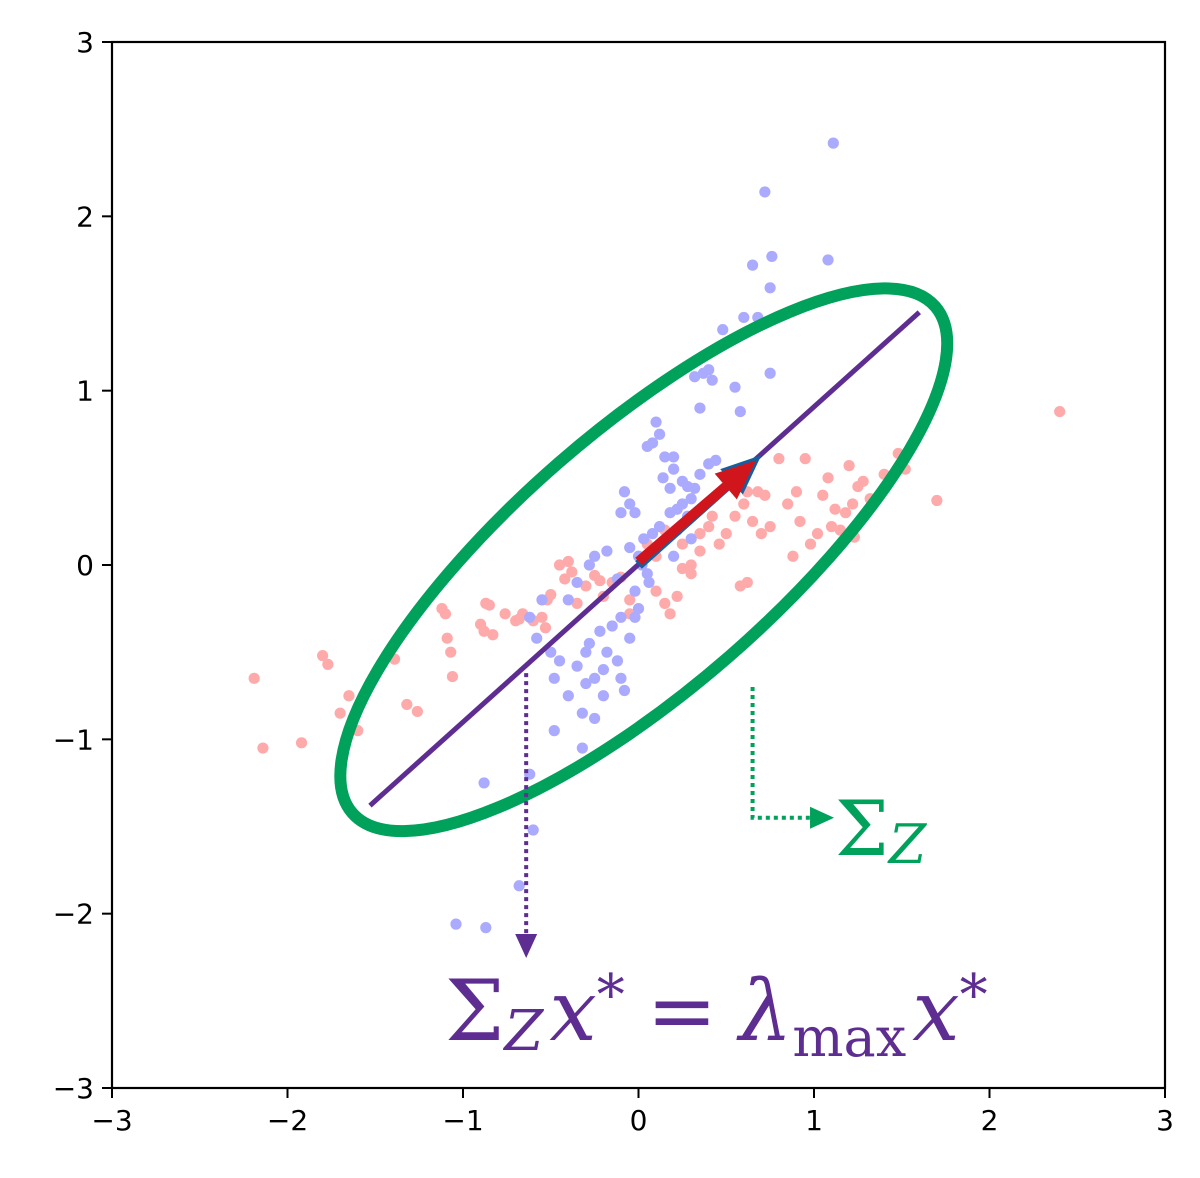 The width and height of the screenshot is (1200, 1178). I want to click on eq-star: *, so click(611, 995).